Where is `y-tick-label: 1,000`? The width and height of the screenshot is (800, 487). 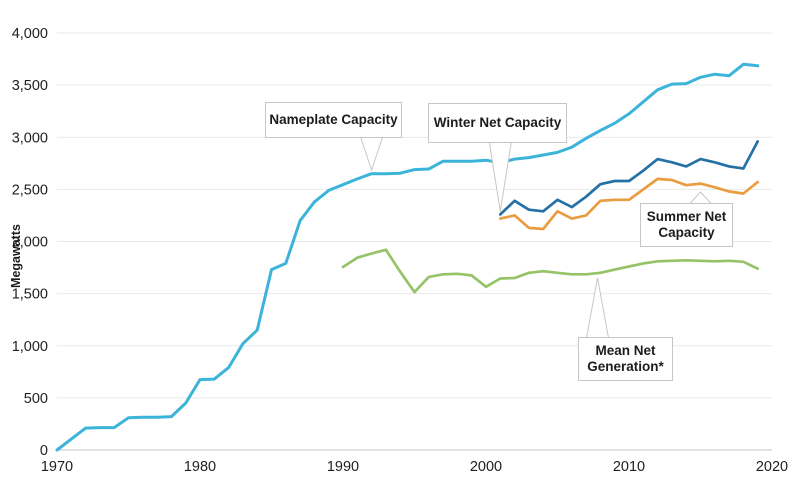
y-tick-label: 1,000 is located at coordinates (30, 347).